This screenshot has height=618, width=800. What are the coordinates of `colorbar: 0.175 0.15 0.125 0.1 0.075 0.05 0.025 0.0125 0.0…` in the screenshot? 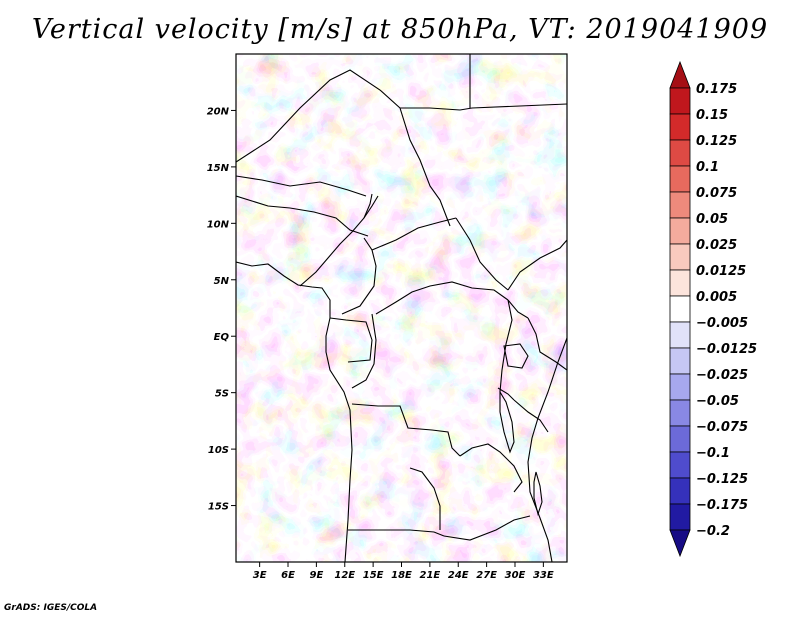 It's located at (713, 309).